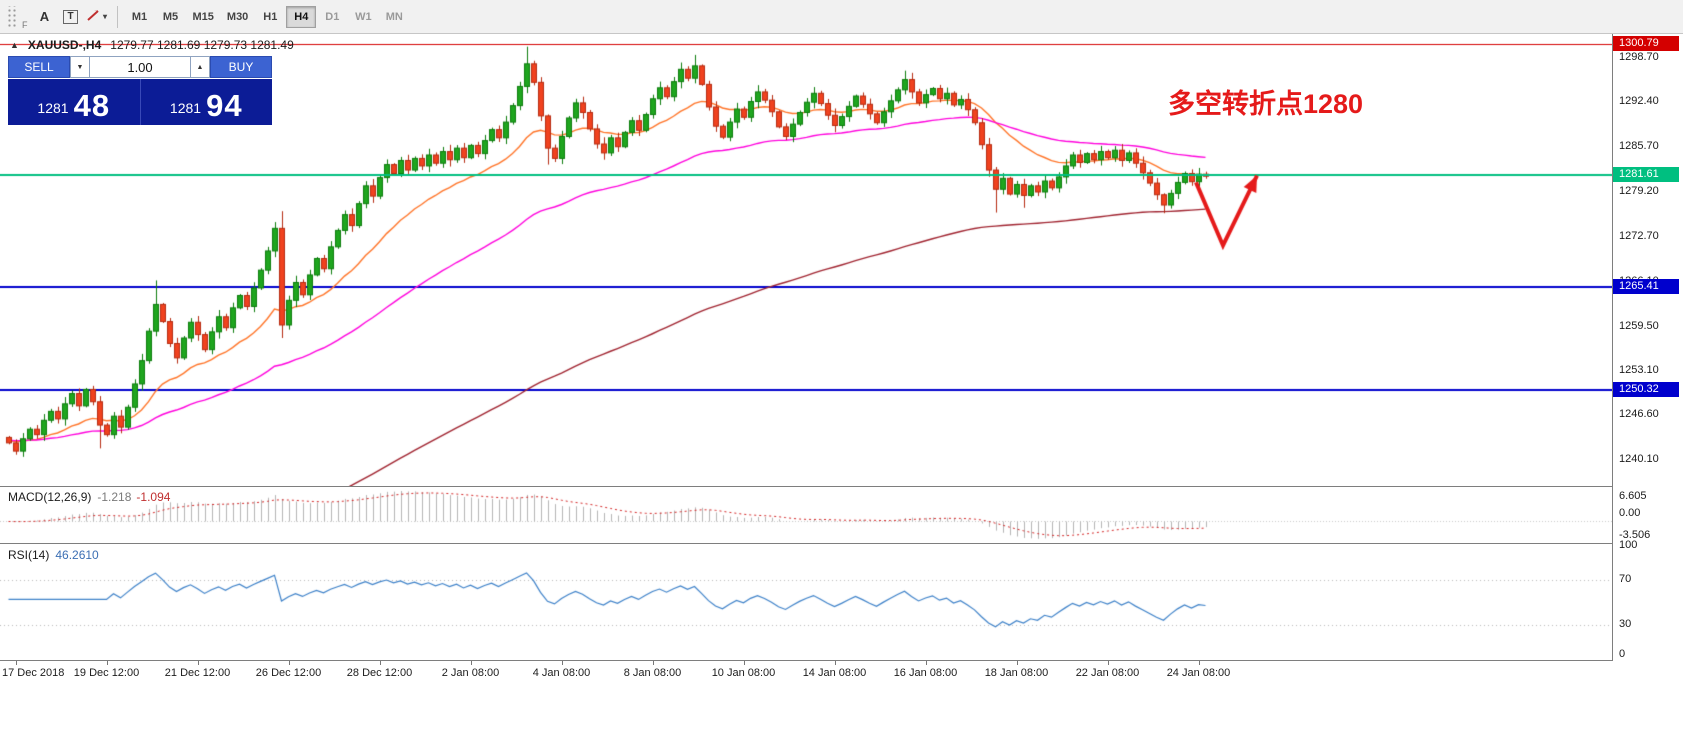  What do you see at coordinates (153, 497) in the screenshot?
I see `macd-signal-value: -1.094` at bounding box center [153, 497].